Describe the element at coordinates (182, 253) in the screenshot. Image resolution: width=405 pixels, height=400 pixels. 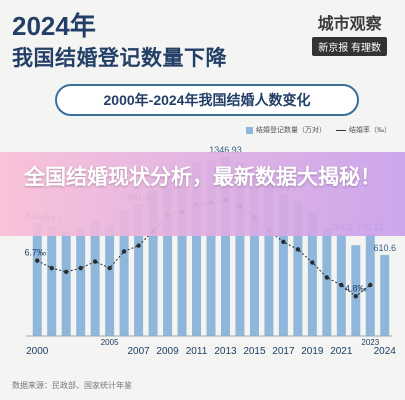
I see `bar-2010` at that location.